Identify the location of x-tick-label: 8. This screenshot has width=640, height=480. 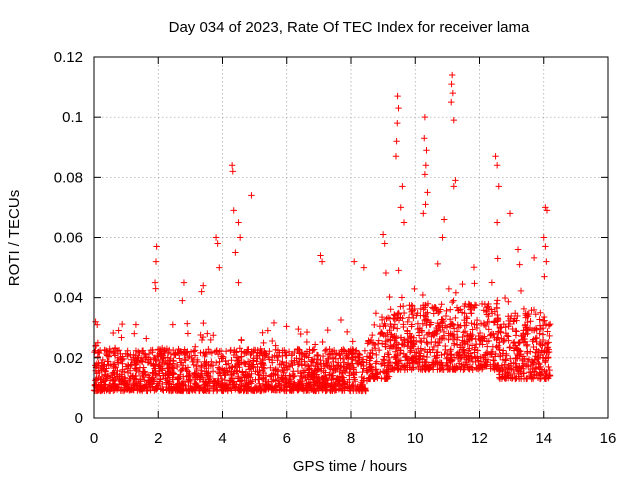
(351, 438).